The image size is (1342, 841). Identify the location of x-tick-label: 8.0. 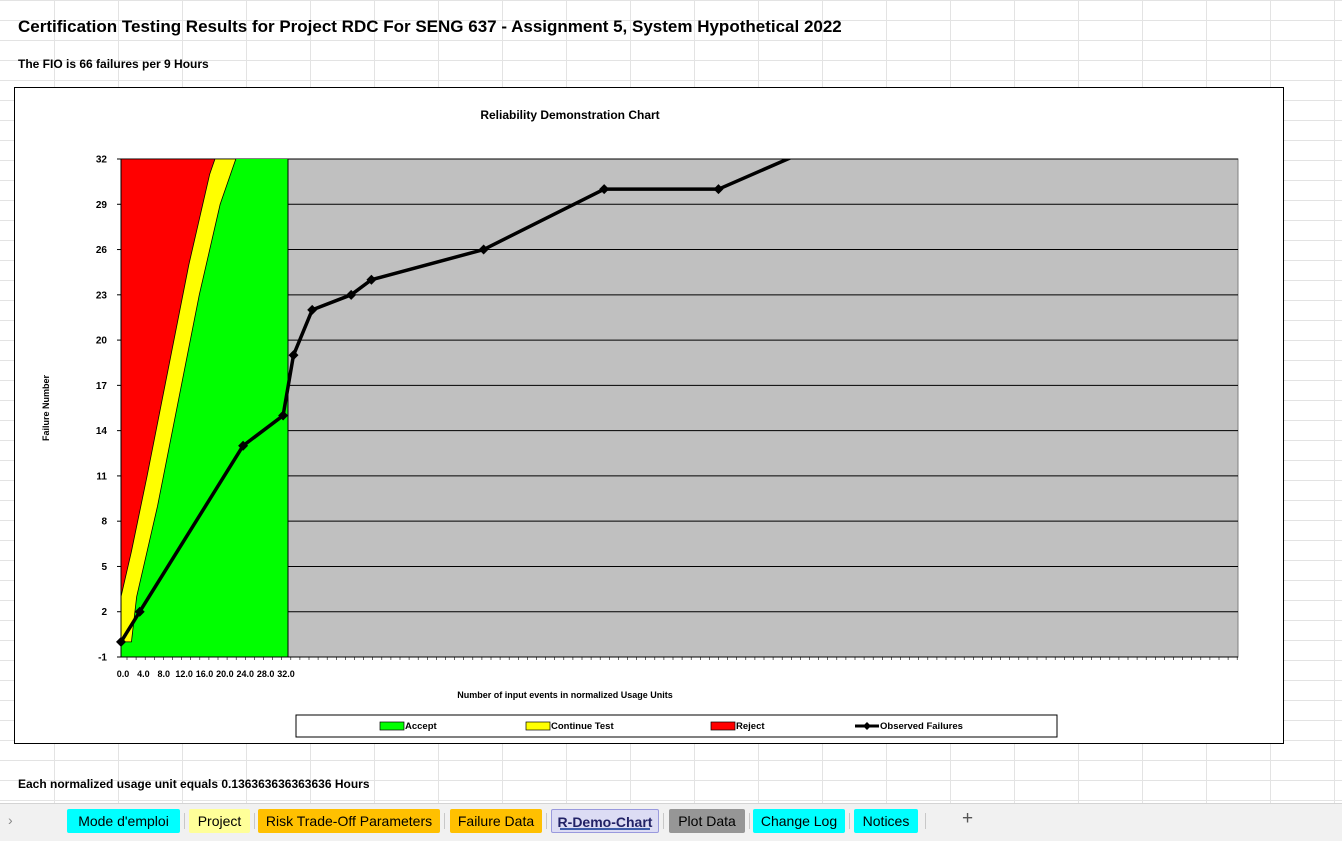
(163, 674).